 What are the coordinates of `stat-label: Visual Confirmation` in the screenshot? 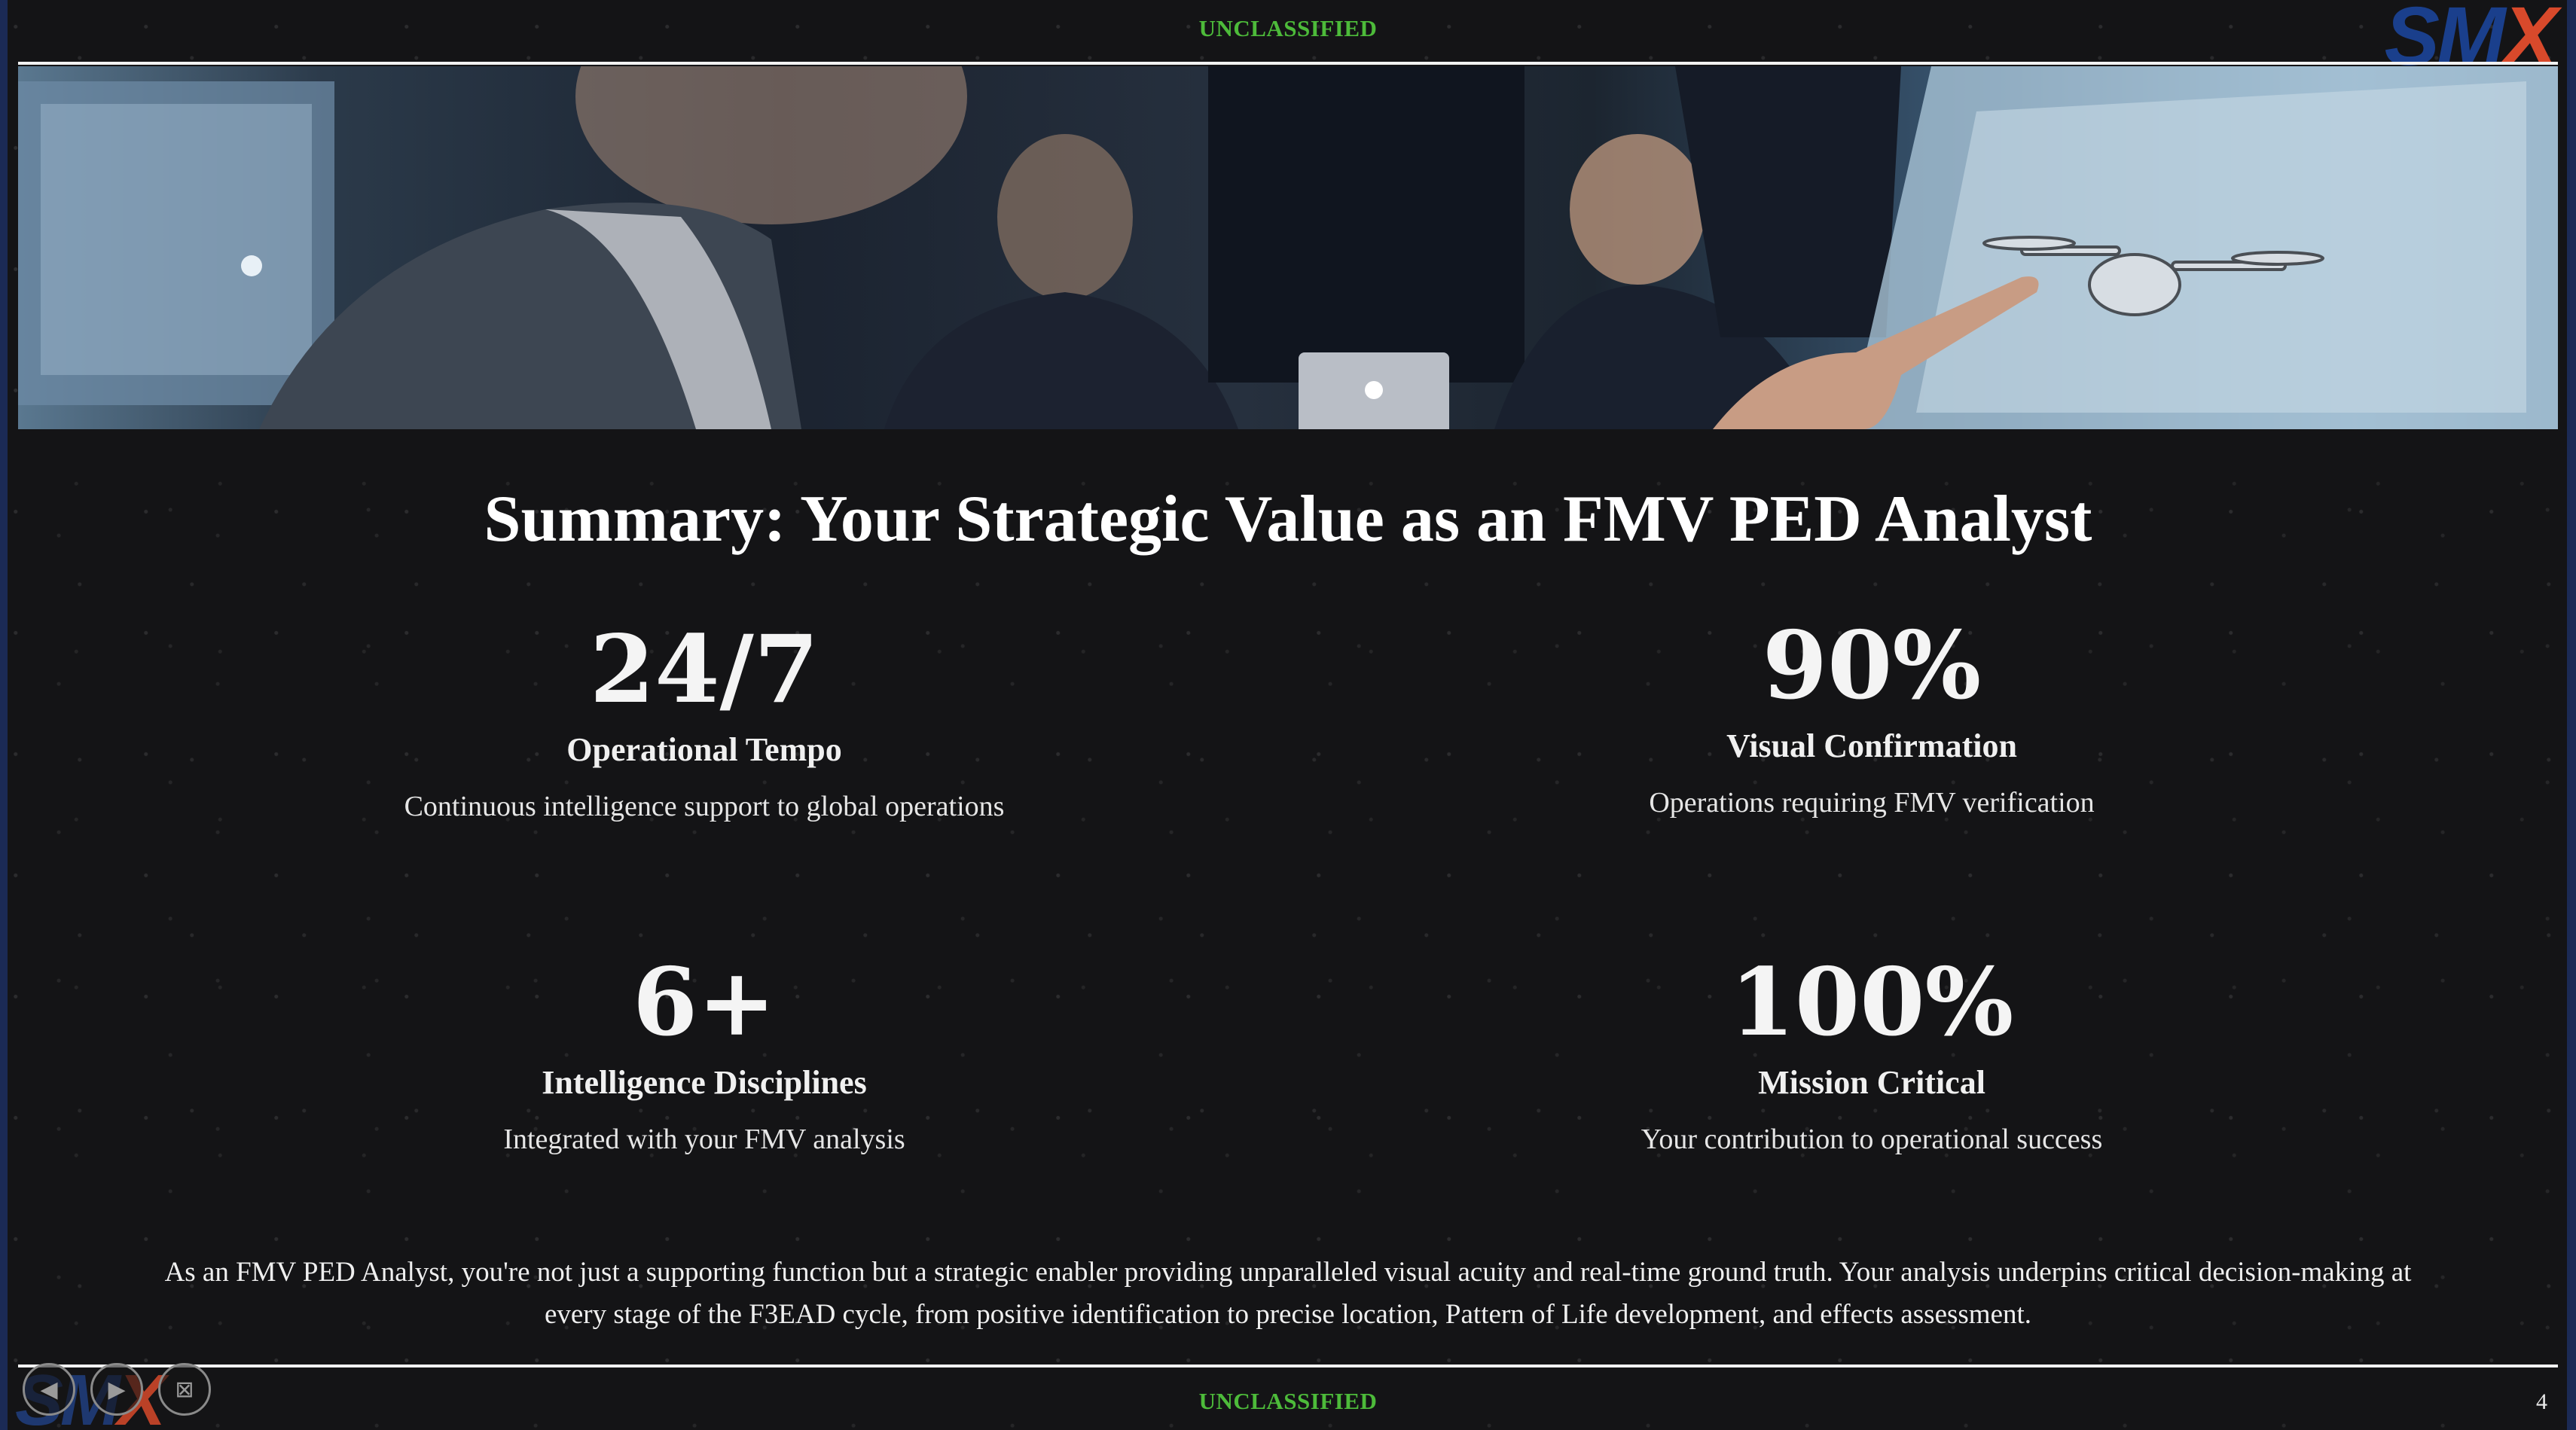 It's located at (1872, 745).